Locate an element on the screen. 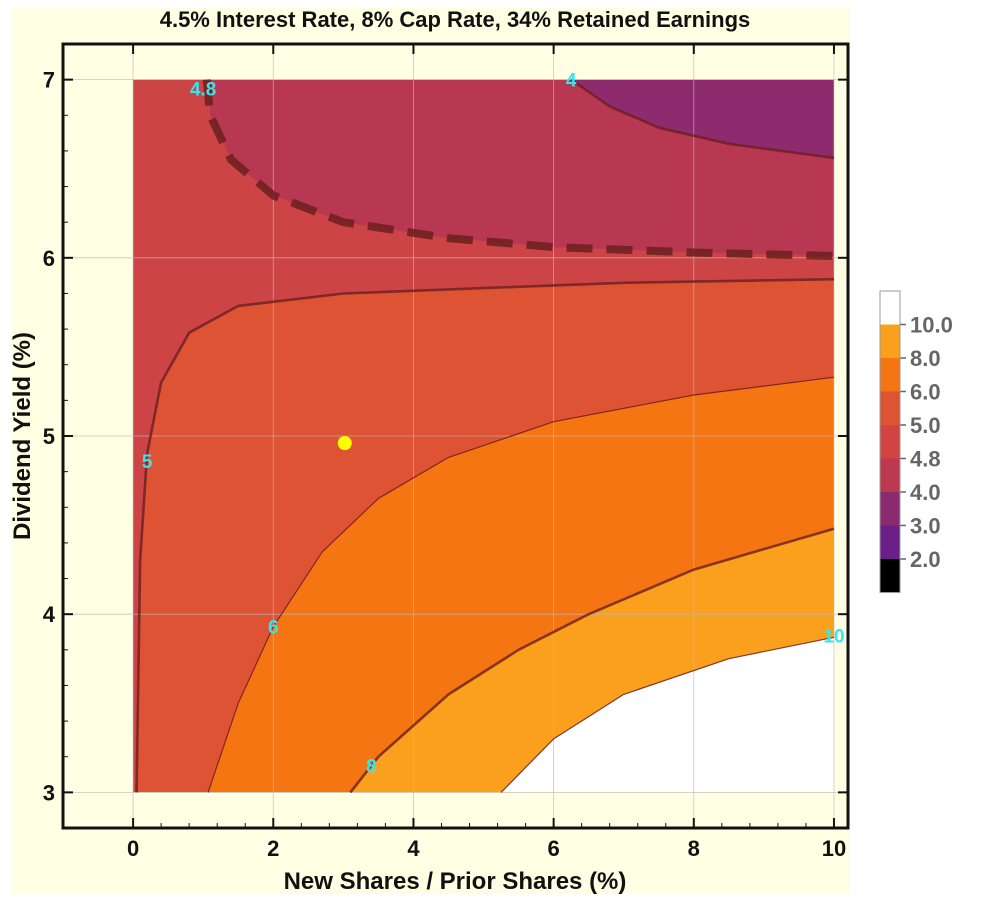 The height and width of the screenshot is (909, 984). y-tick-labels: 3 4 5 6 7 is located at coordinates (49, 437).